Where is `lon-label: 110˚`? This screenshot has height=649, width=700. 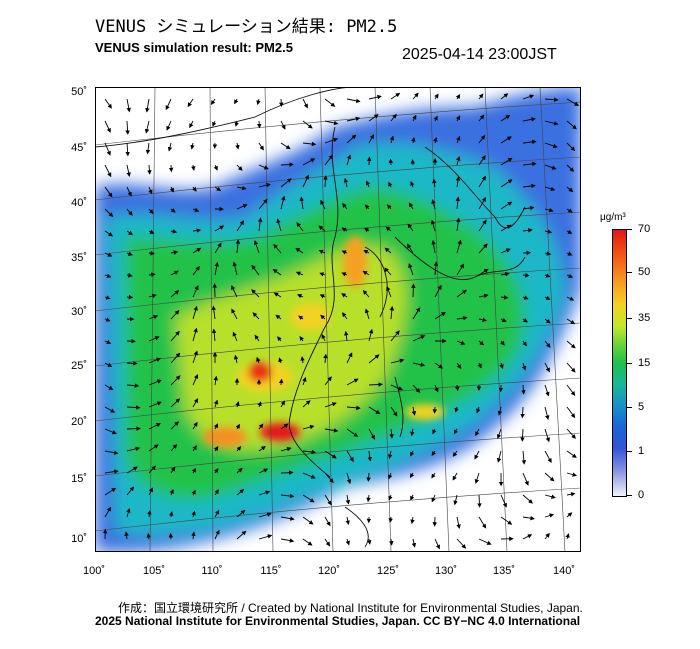
lon-label: 110˚ is located at coordinates (212, 571).